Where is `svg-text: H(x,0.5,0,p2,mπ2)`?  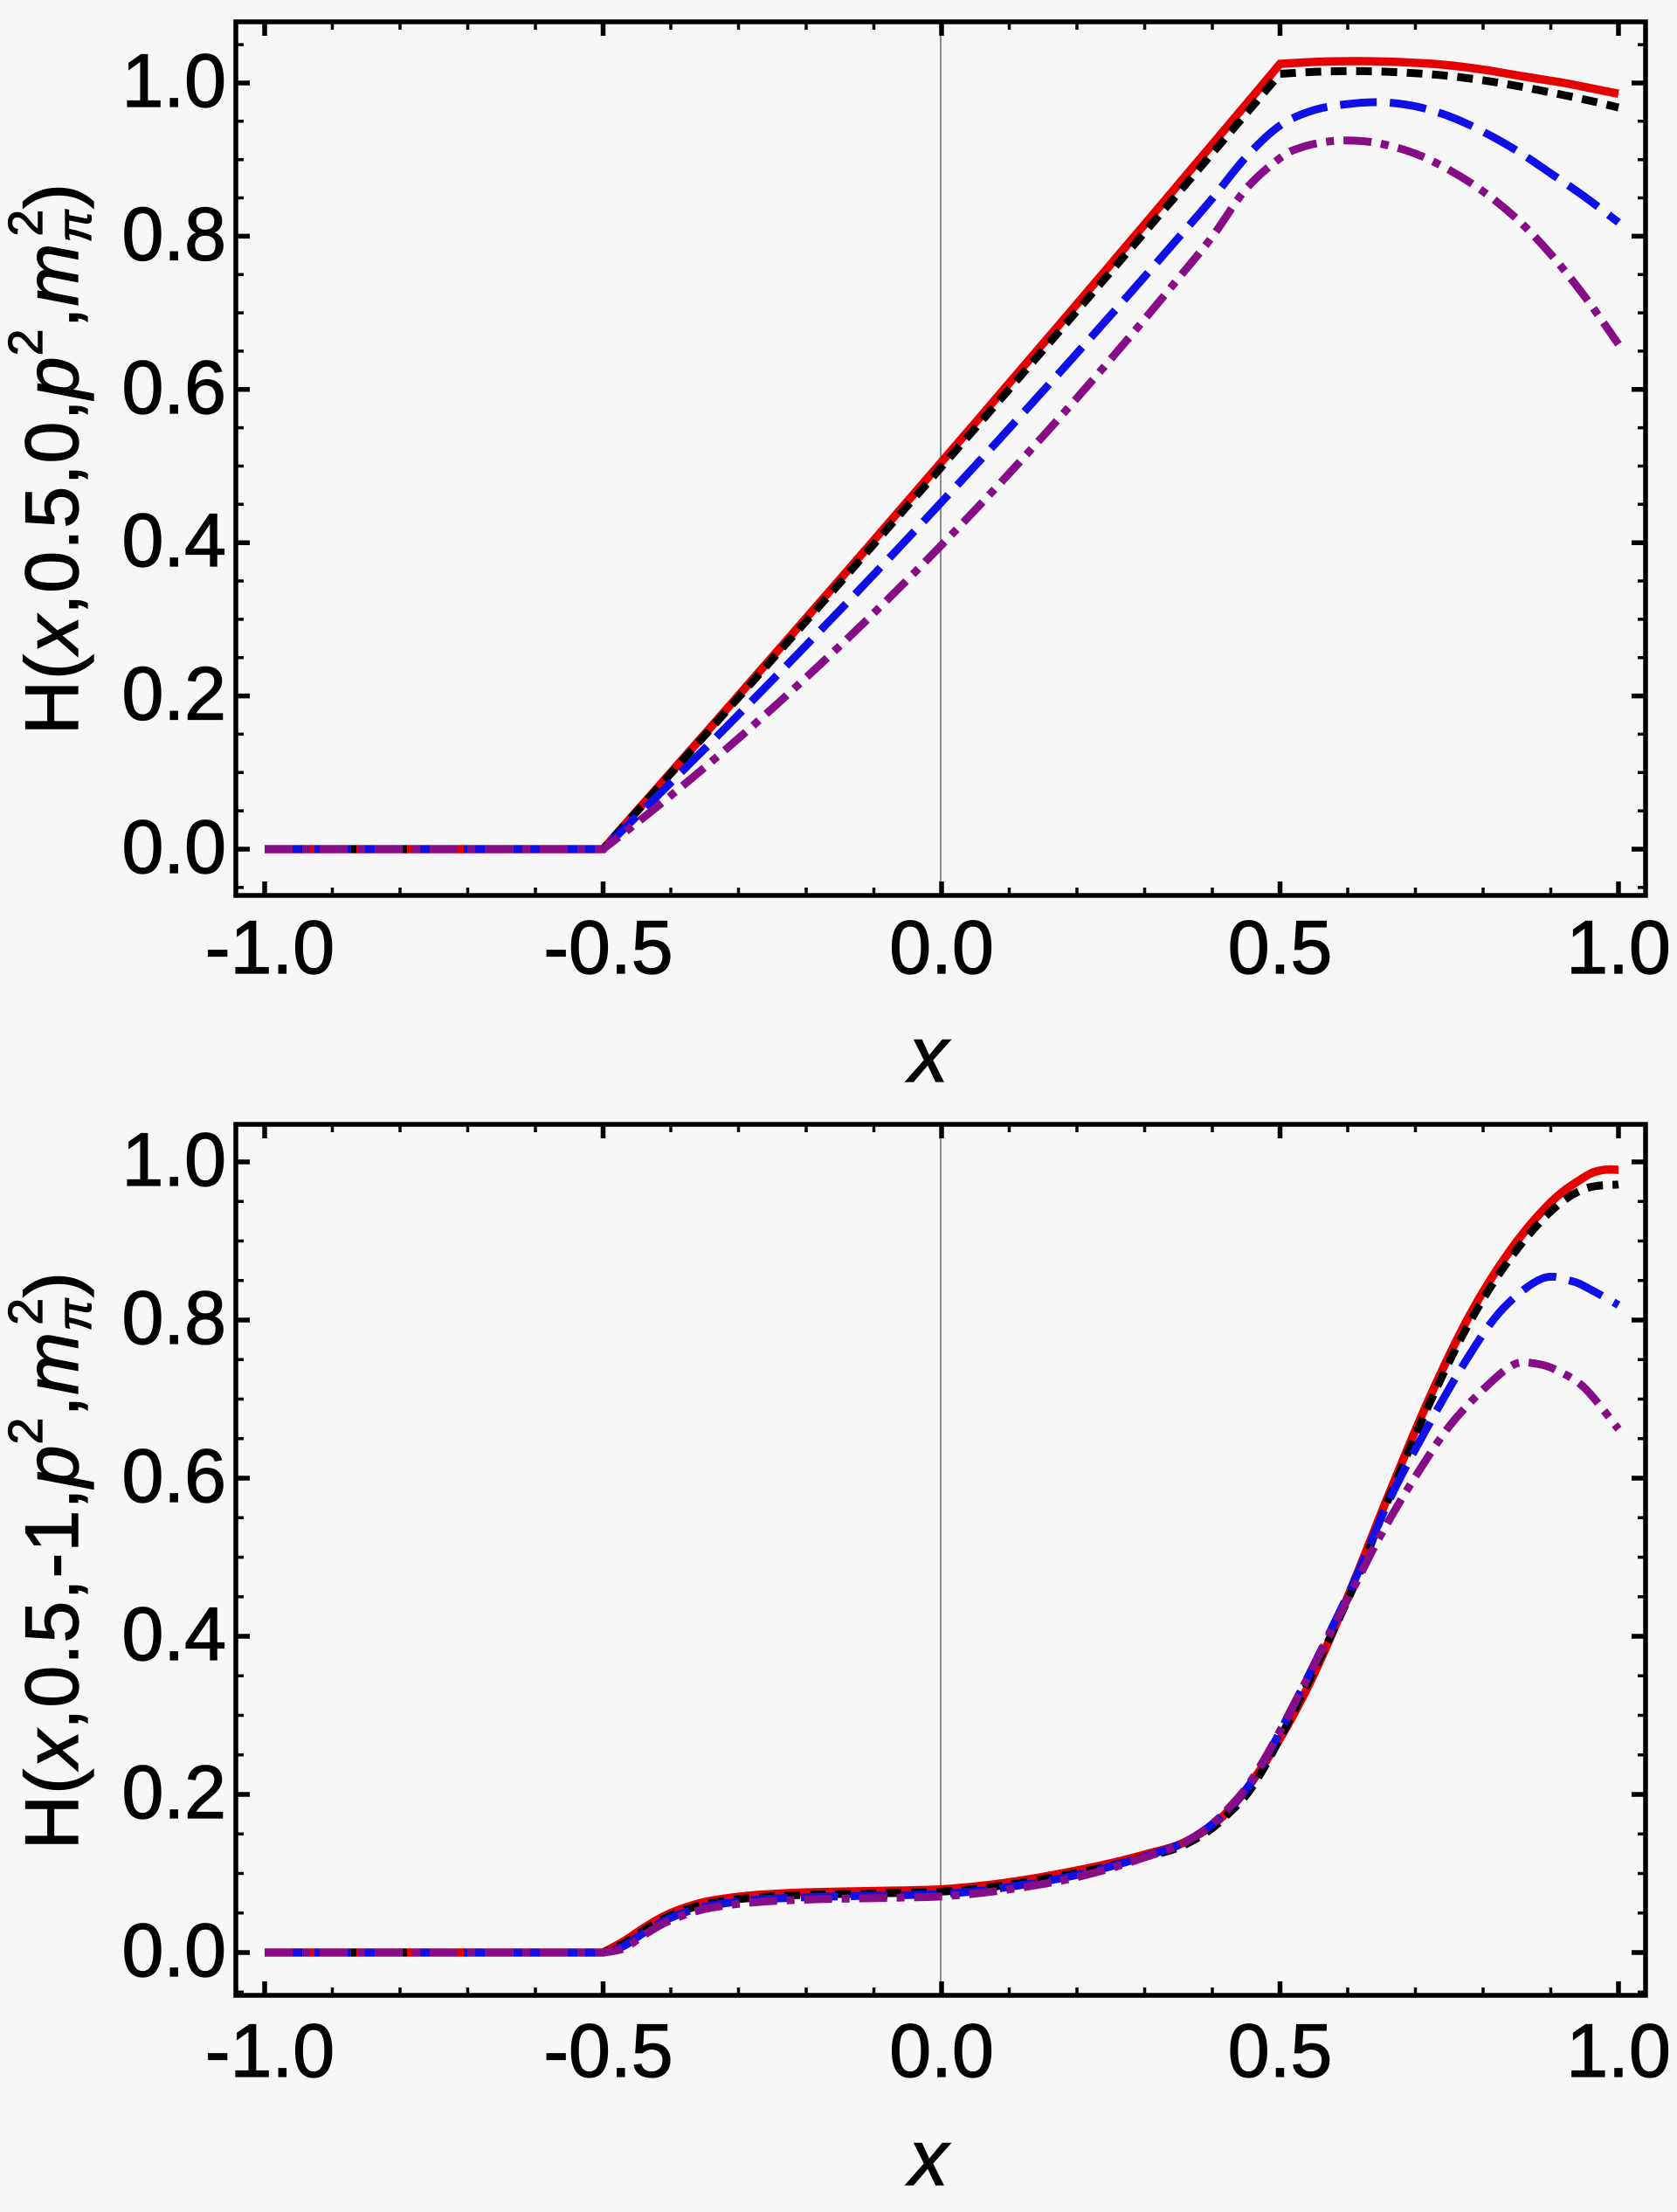 svg-text: H(x,0.5,0,p2,mπ2) is located at coordinates (50, 459).